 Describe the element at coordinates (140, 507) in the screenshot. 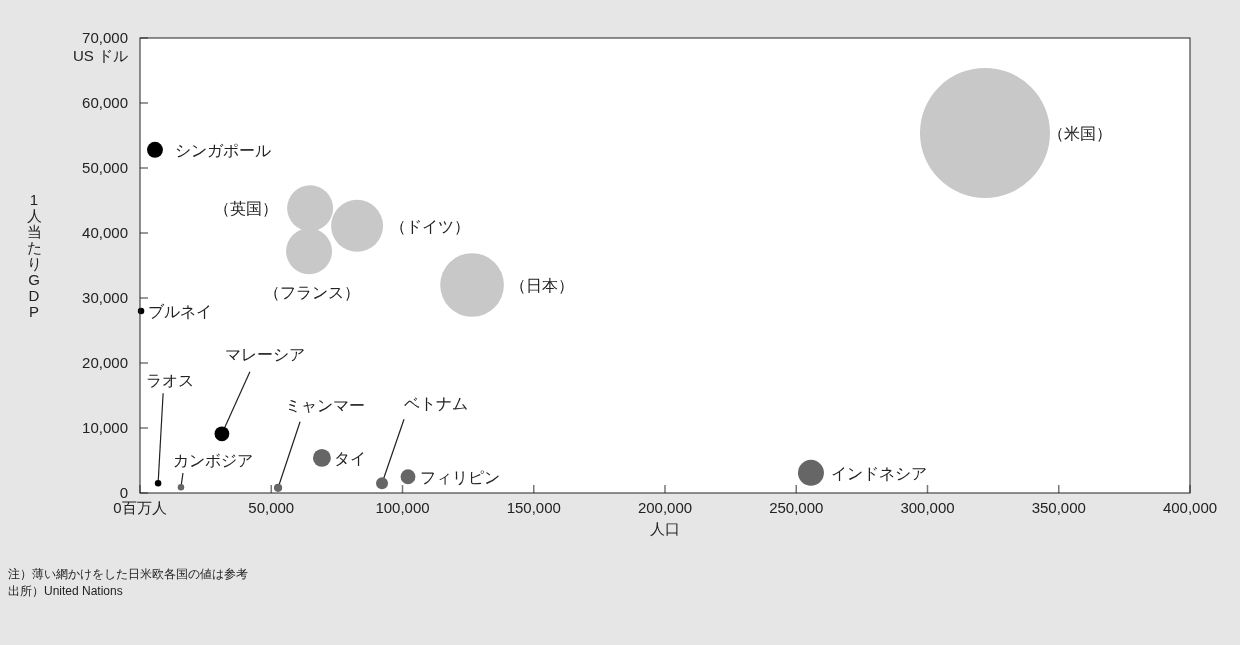

I see `x-tick-label: 0百万人` at that location.